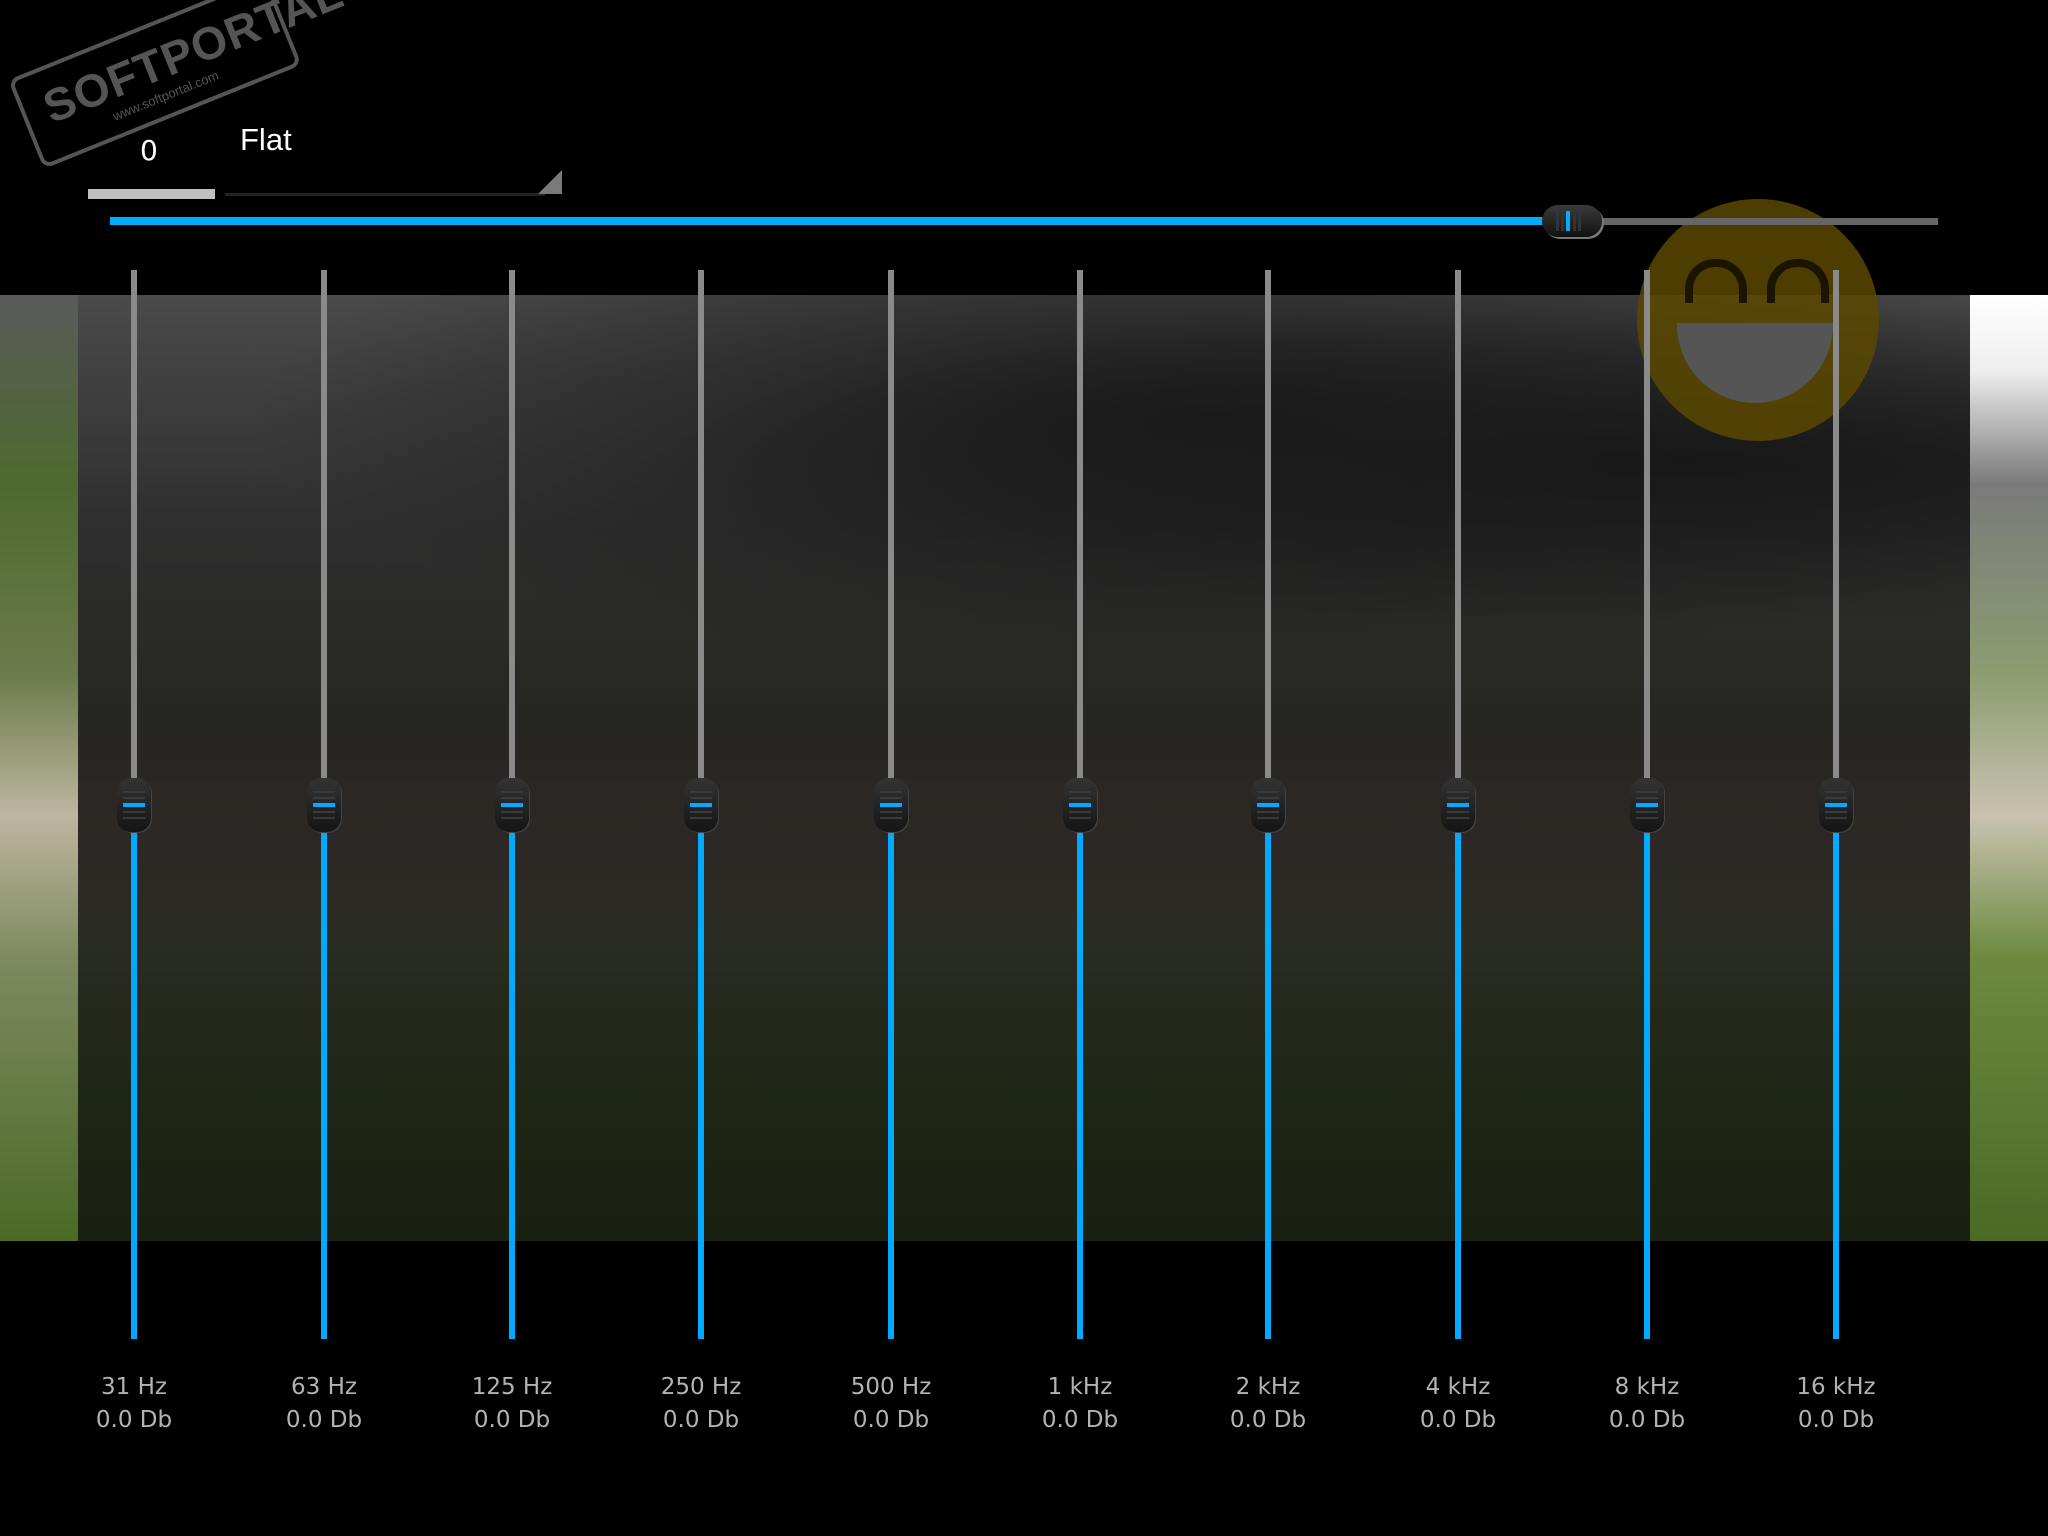 The image size is (2048, 1536). I want to click on eq-band-31-hz: 31 Hz 0.0 Db, so click(134, 860).